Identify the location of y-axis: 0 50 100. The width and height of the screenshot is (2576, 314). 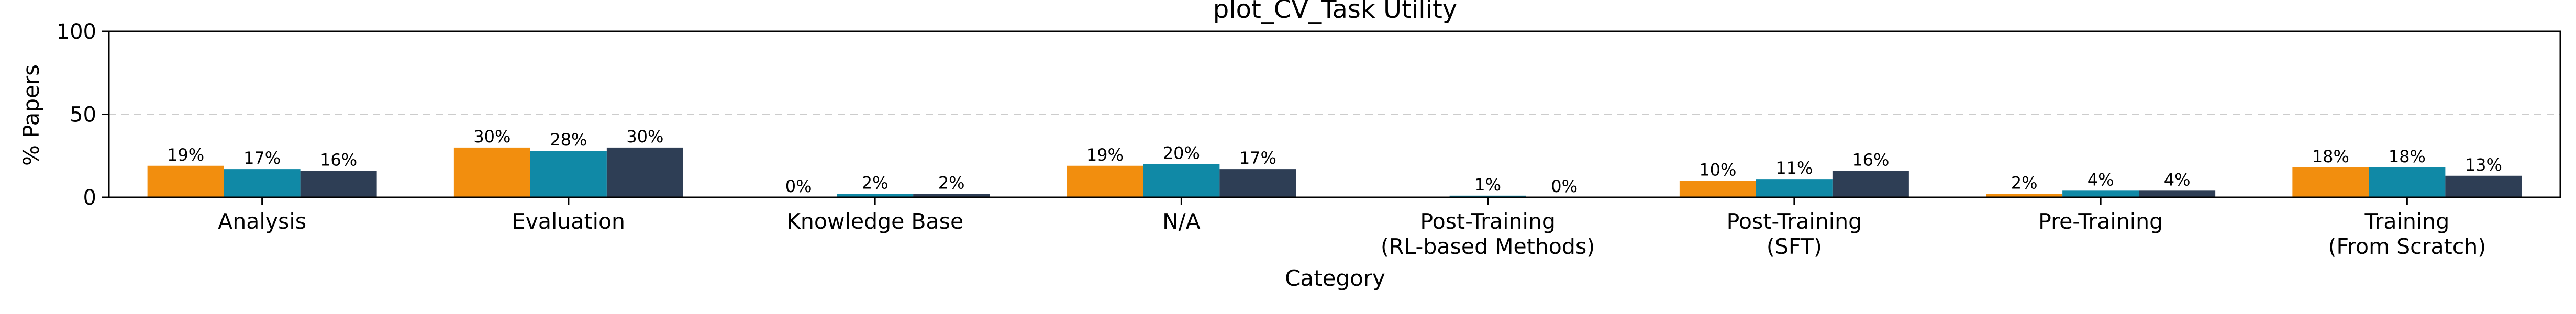
(83, 115).